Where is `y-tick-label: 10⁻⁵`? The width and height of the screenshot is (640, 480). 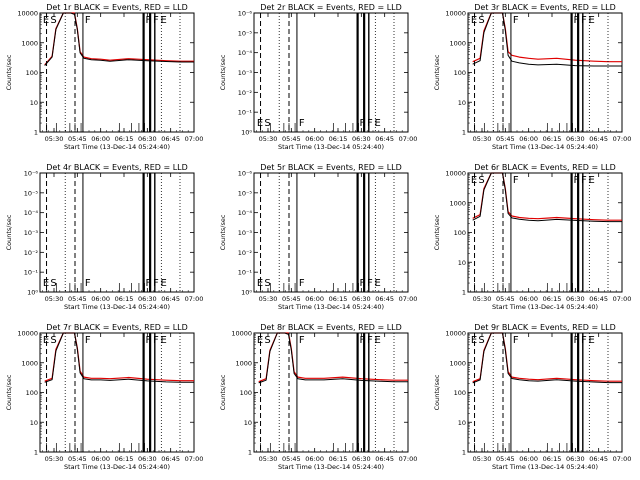
y-tick-label: 10⁻⁵ is located at coordinates (31, 193).